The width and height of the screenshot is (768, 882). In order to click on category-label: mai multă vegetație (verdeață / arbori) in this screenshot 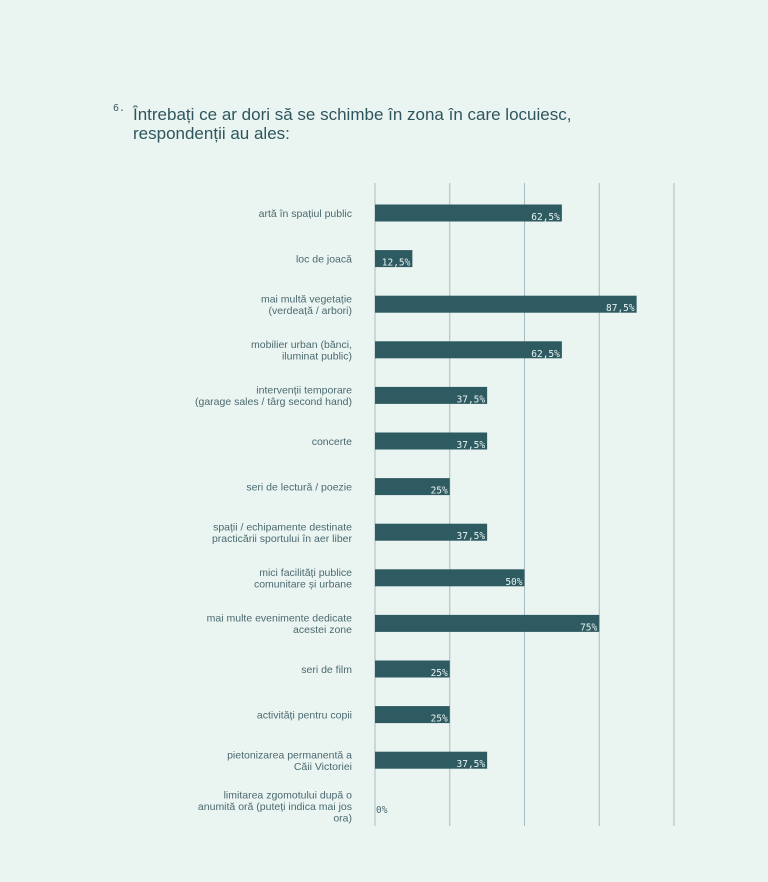, I will do `click(306, 305)`.